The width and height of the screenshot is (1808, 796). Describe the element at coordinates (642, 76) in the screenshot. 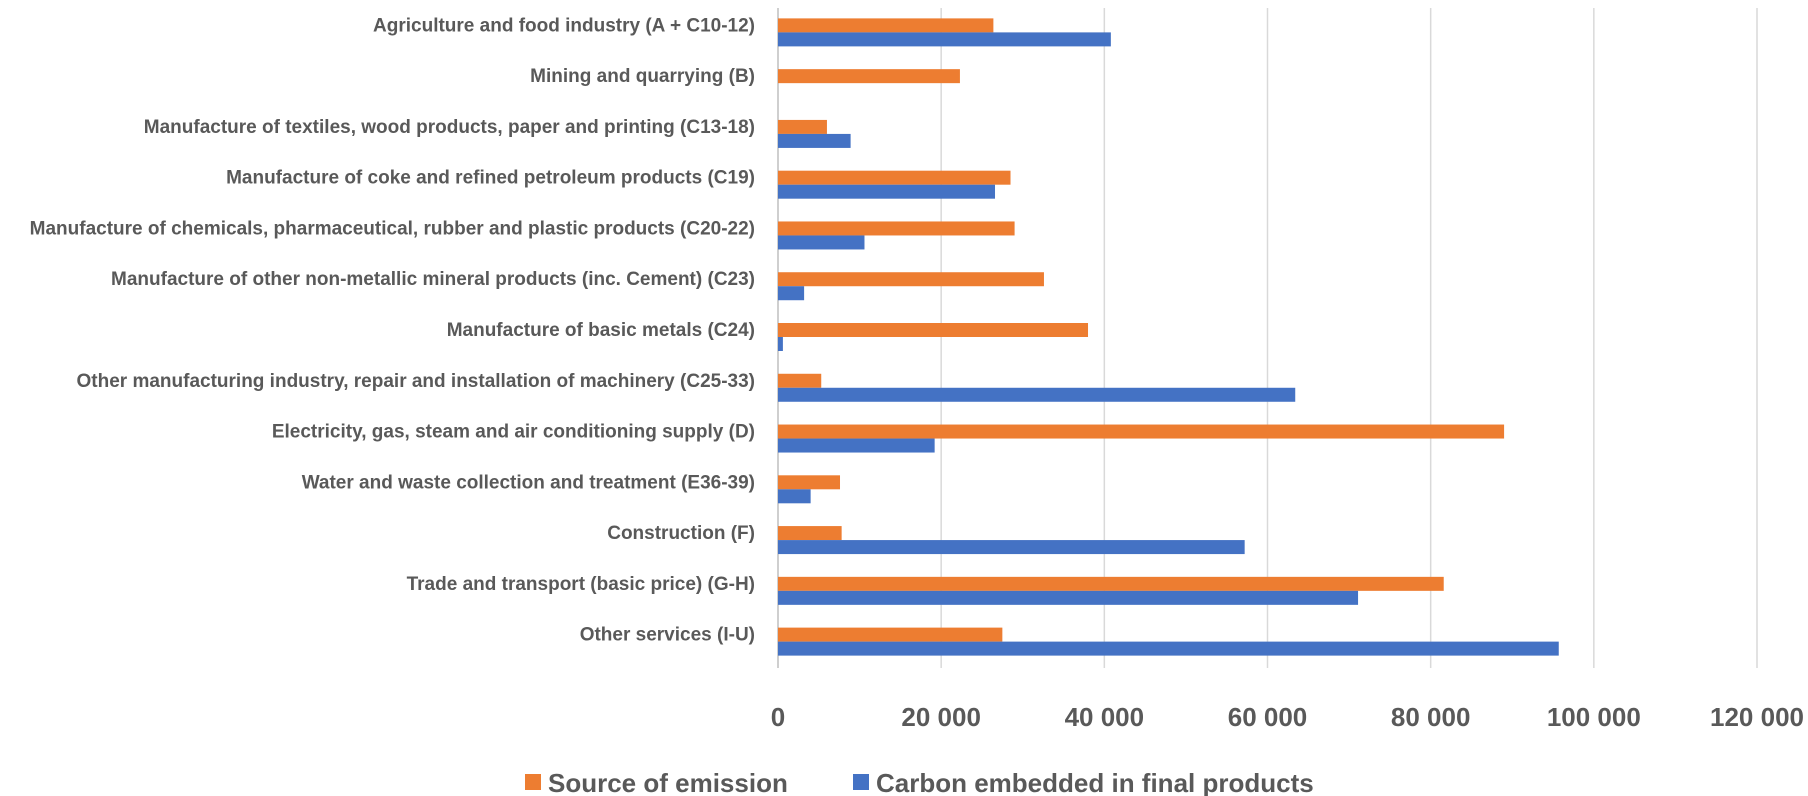

I see `category-label: Mining and quarrying (B)` at that location.